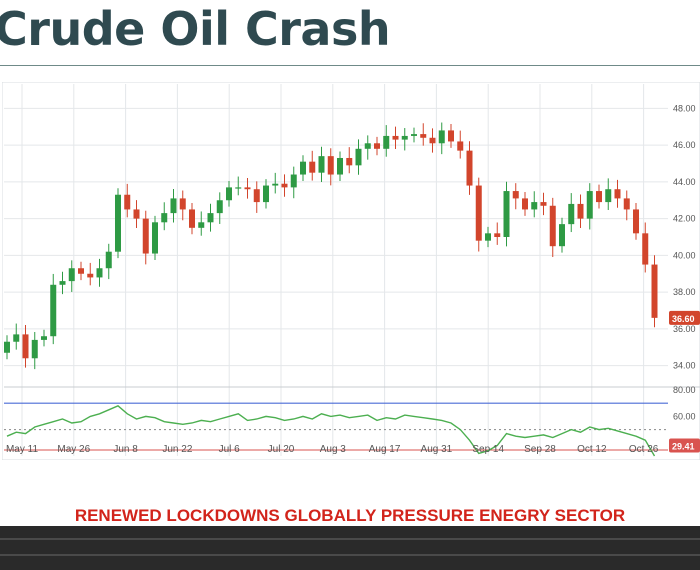 The height and width of the screenshot is (570, 700). What do you see at coordinates (281, 449) in the screenshot?
I see `x-tick-label: Jul 20` at bounding box center [281, 449].